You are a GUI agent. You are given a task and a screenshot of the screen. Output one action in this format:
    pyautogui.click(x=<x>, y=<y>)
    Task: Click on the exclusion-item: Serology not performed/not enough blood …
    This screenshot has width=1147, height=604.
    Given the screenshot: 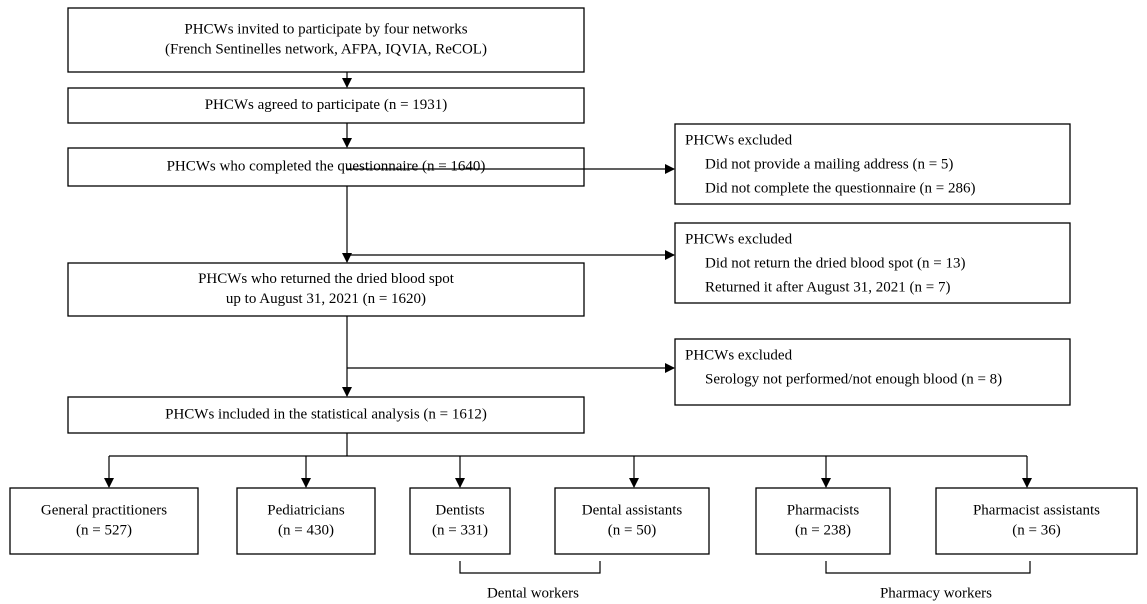 What is the action you would take?
    pyautogui.click(x=853, y=379)
    